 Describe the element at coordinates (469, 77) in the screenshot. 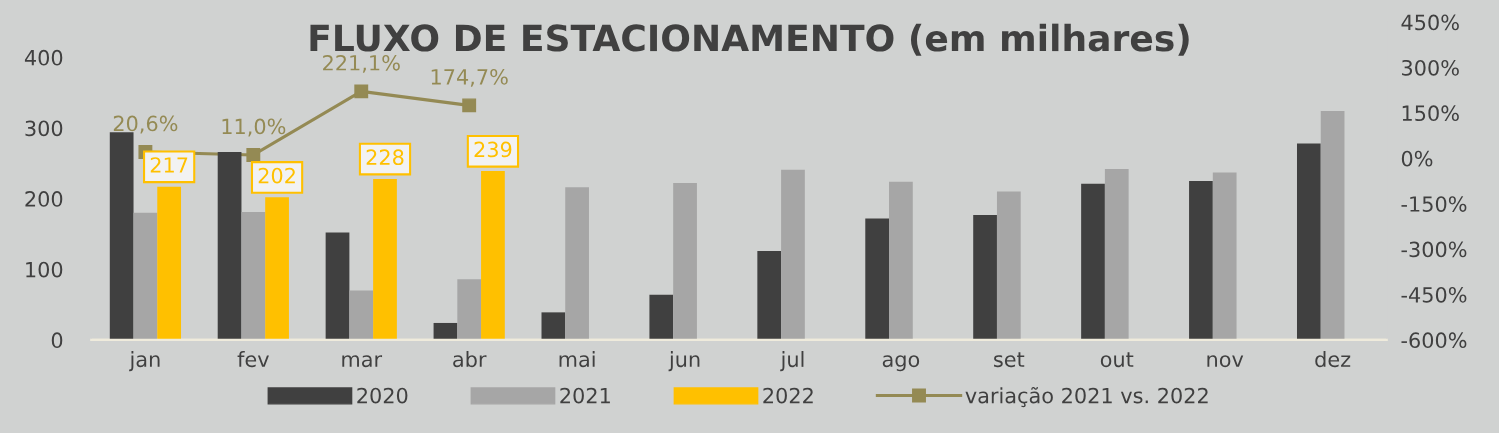

I see `data-label: 174,7%` at that location.